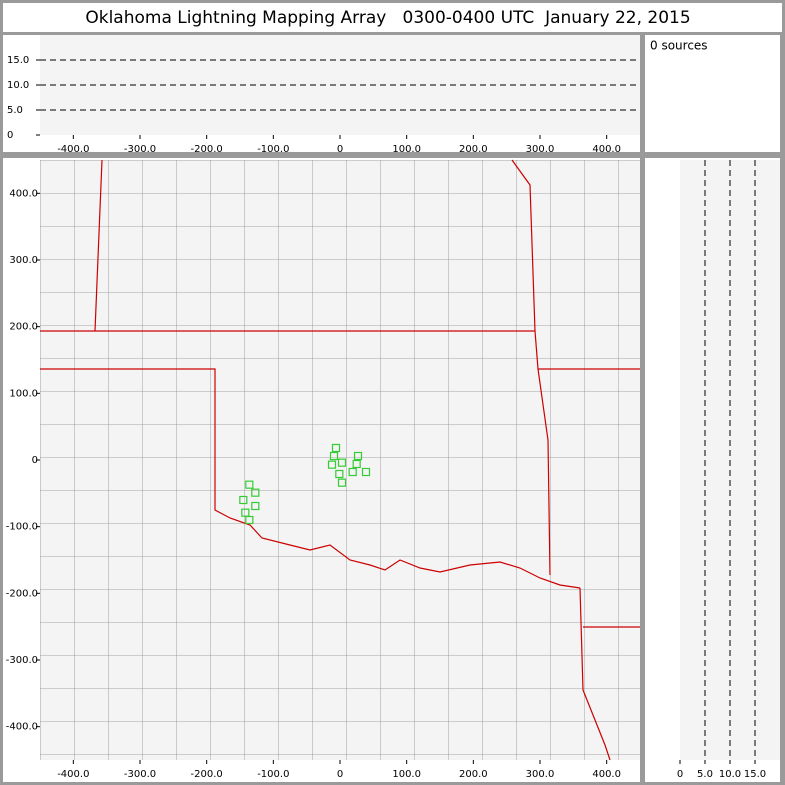  What do you see at coordinates (712, 93) in the screenshot?
I see `sources-box` at bounding box center [712, 93].